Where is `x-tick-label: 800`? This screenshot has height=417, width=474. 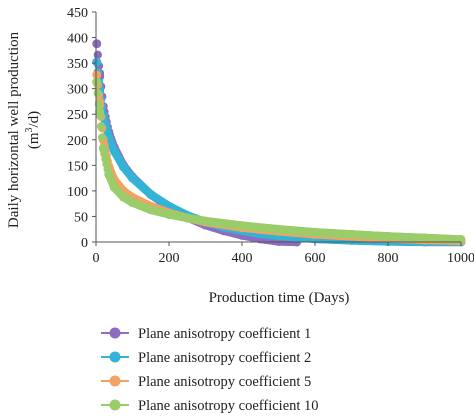 x-tick-label: 800 is located at coordinates (388, 258).